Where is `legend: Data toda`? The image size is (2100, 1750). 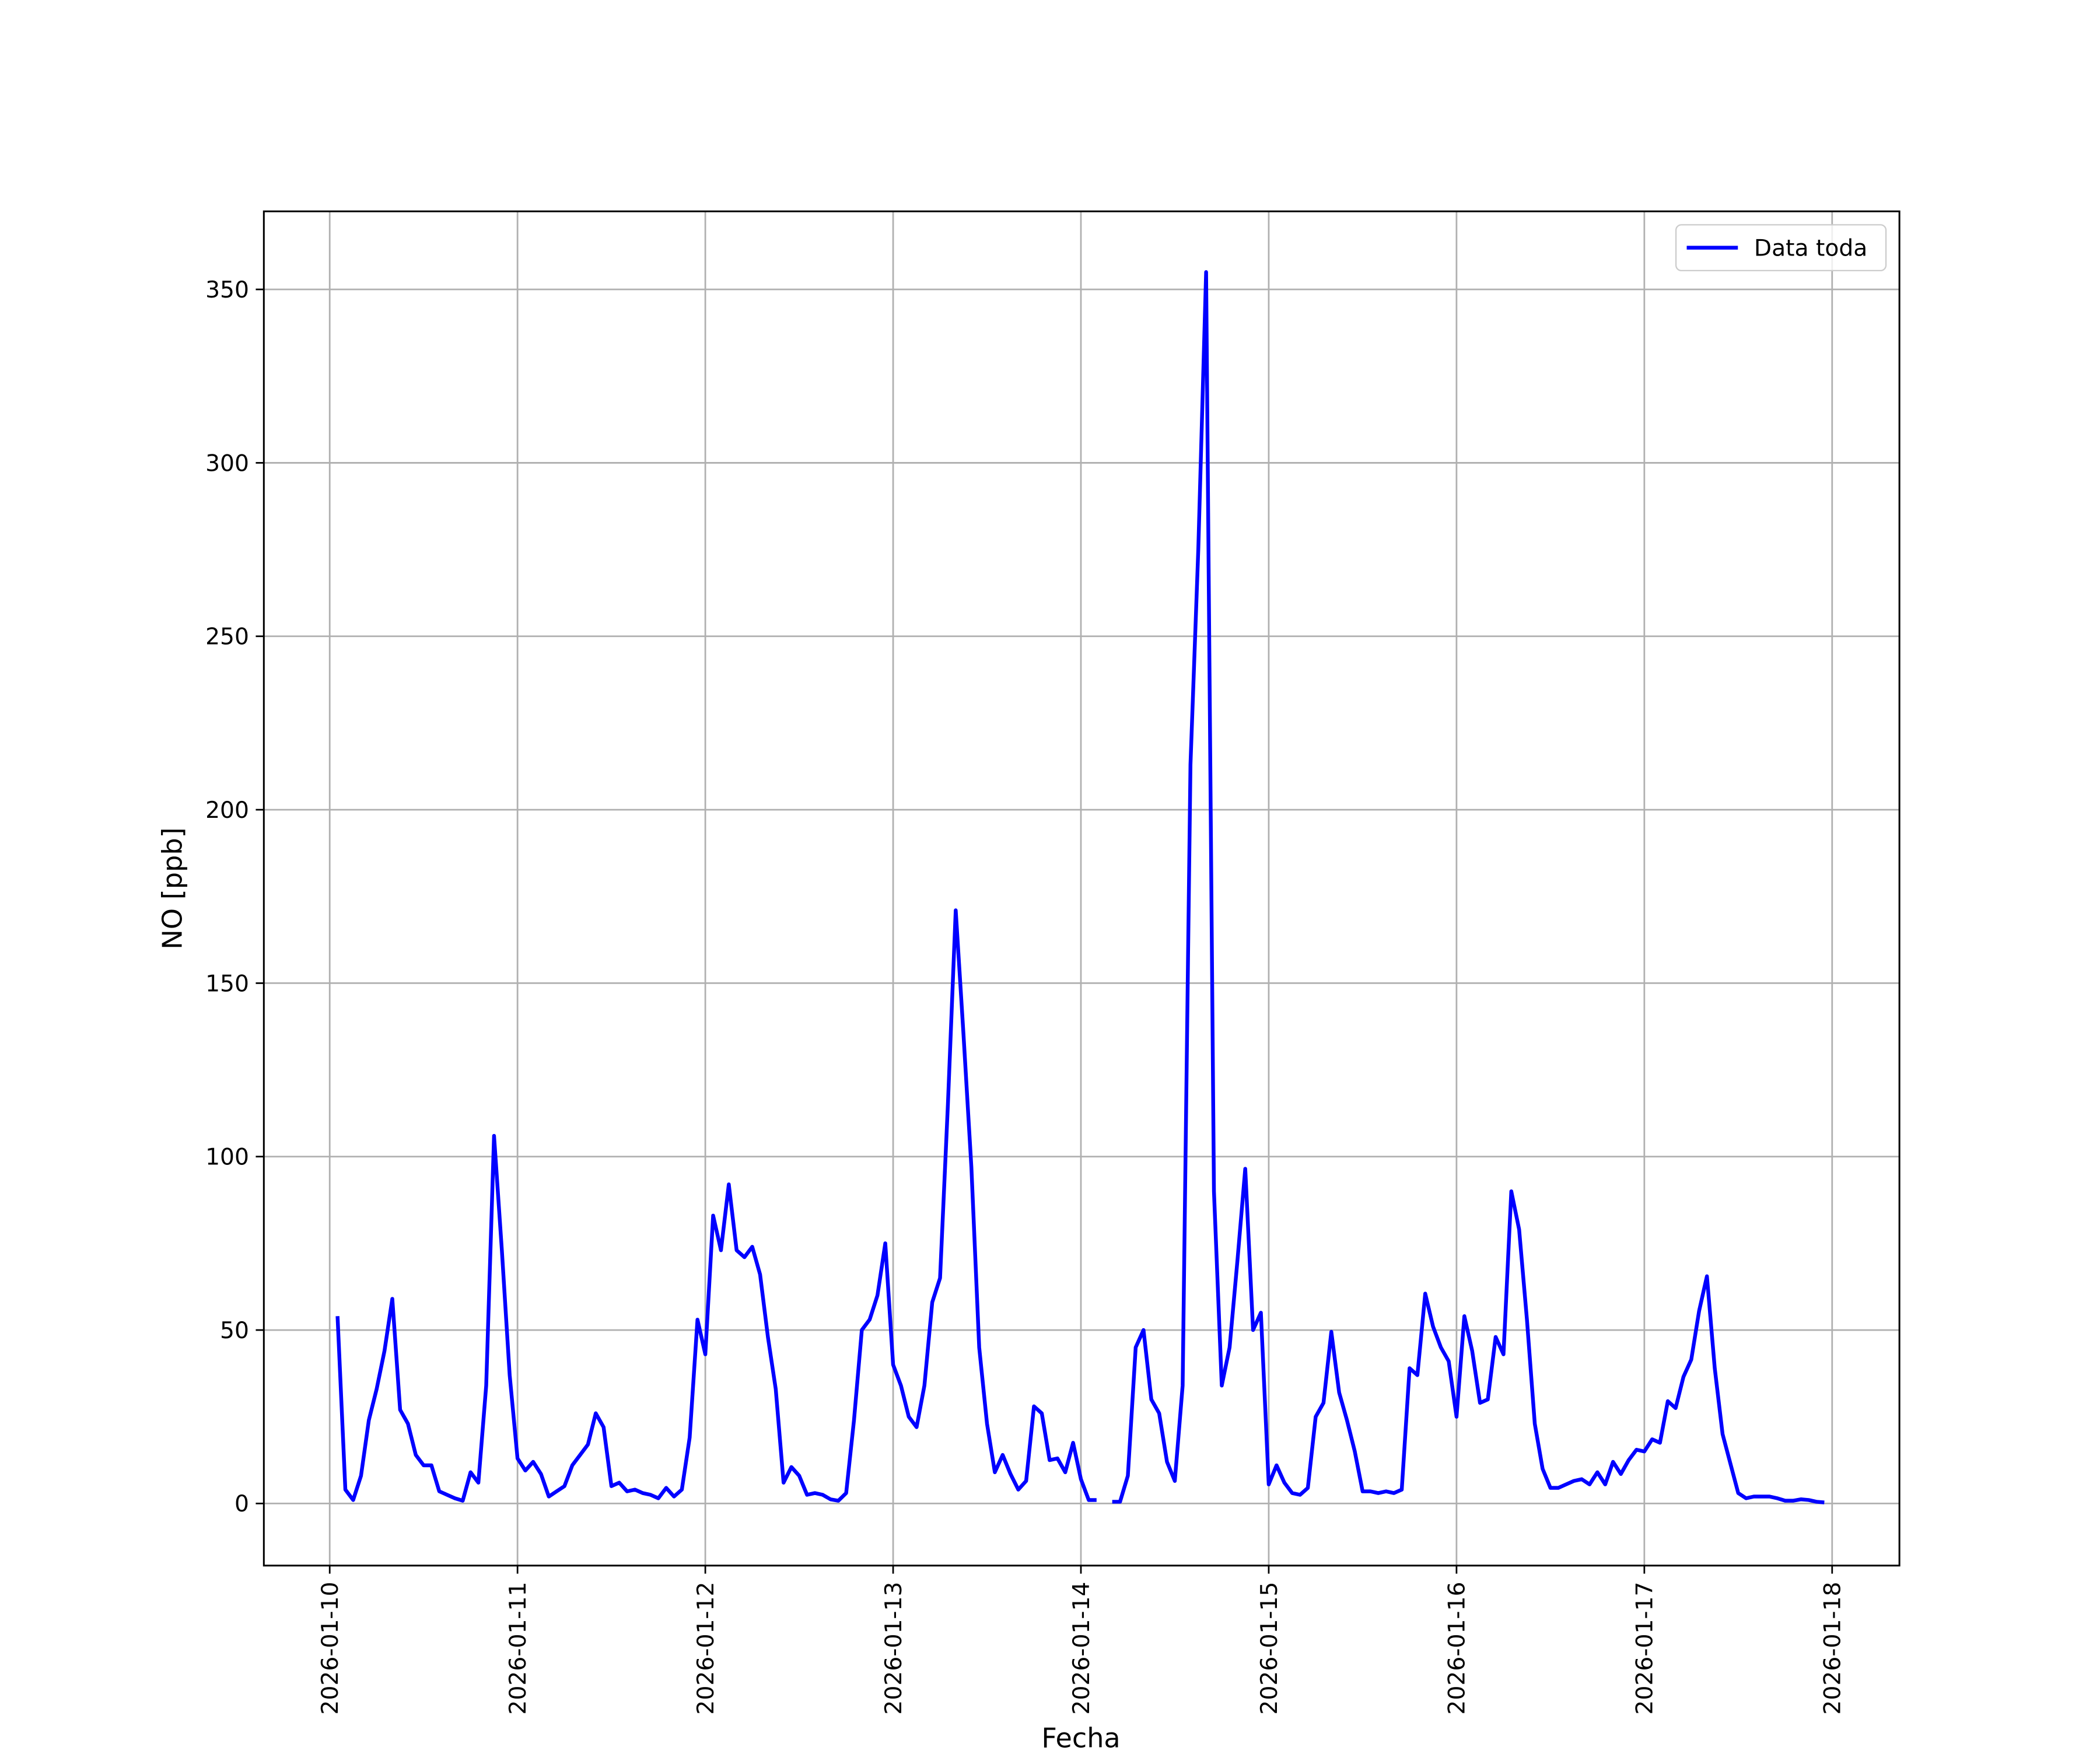
legend: Data toda is located at coordinates (1781, 247).